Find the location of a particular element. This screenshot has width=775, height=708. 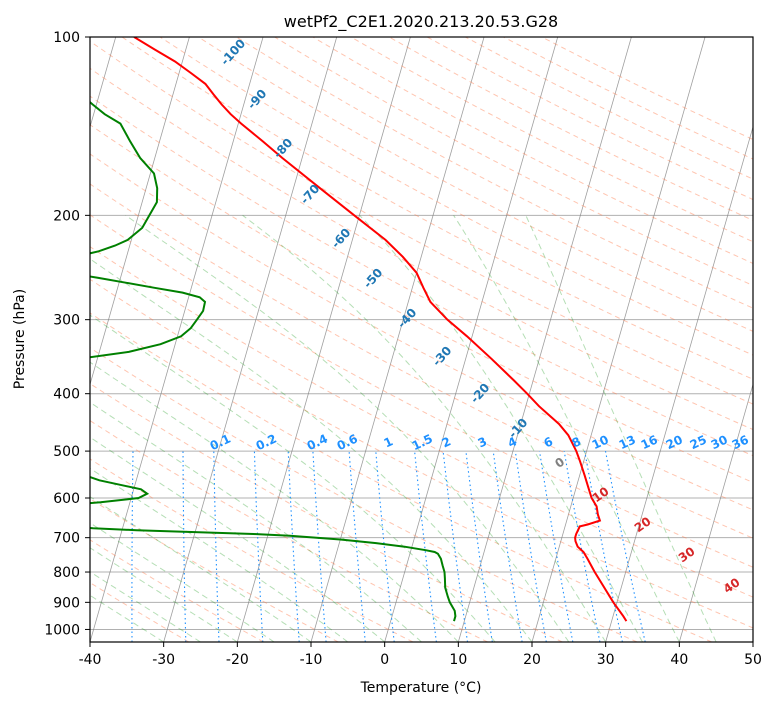

x-tick-label: -10 is located at coordinates (311, 660).